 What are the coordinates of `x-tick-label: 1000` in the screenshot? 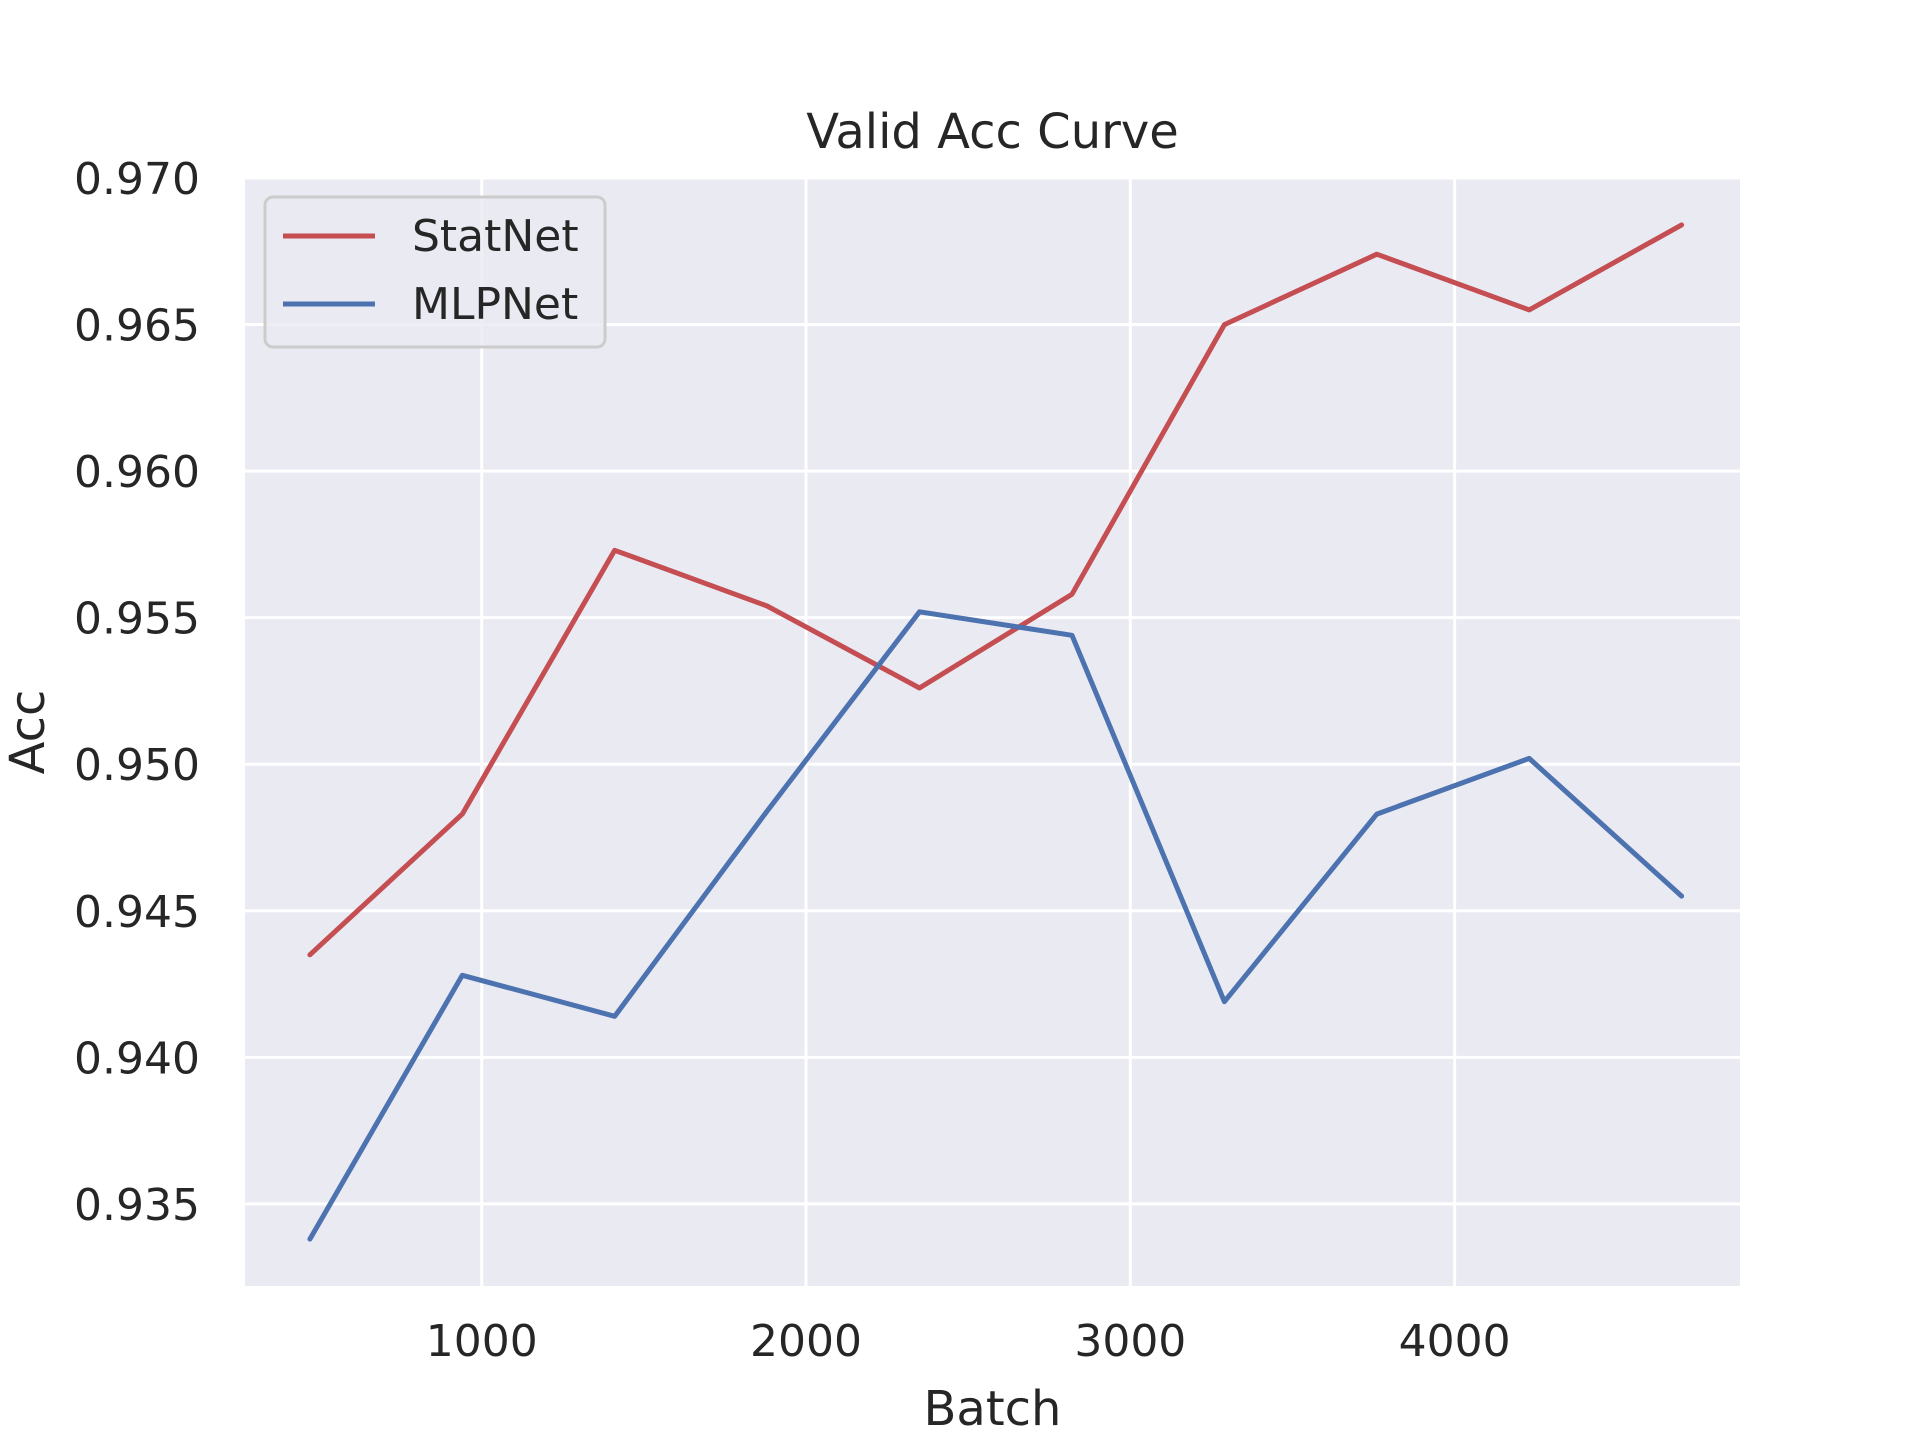 It's located at (482, 1341).